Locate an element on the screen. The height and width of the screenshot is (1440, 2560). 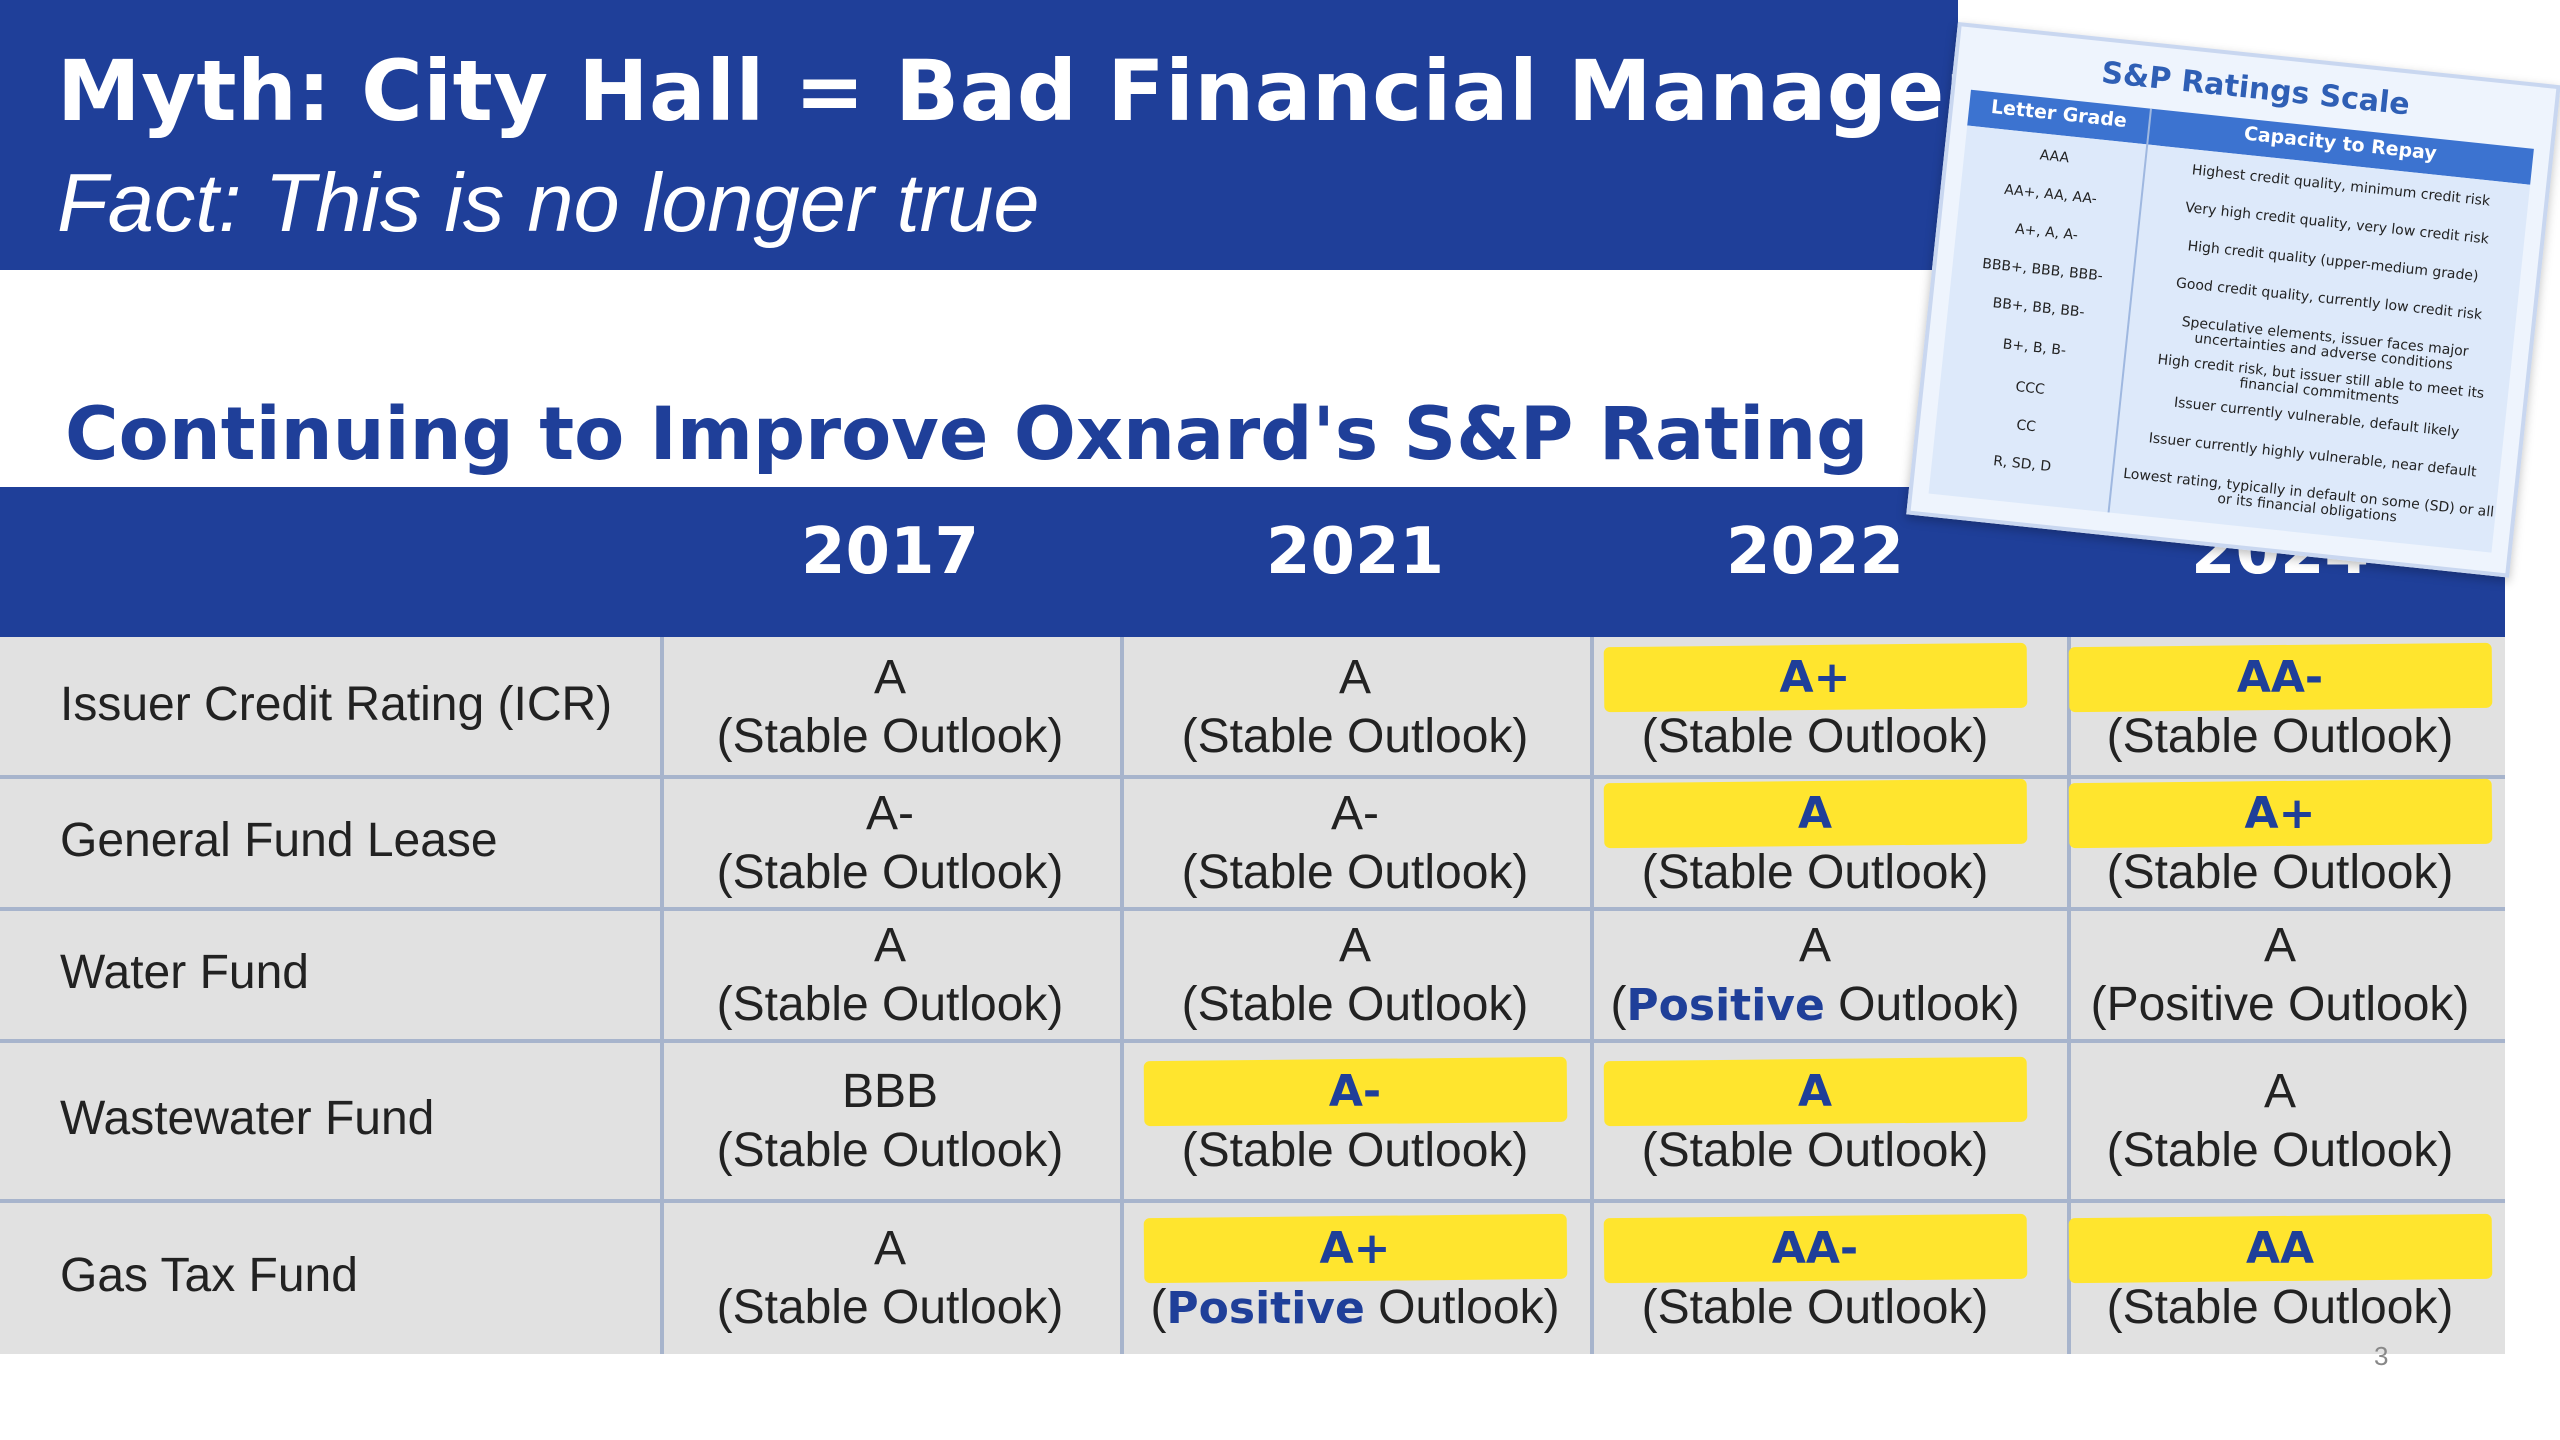
rating-cell: A+ (Positive Outlook) is located at coordinates (1355, 1278).